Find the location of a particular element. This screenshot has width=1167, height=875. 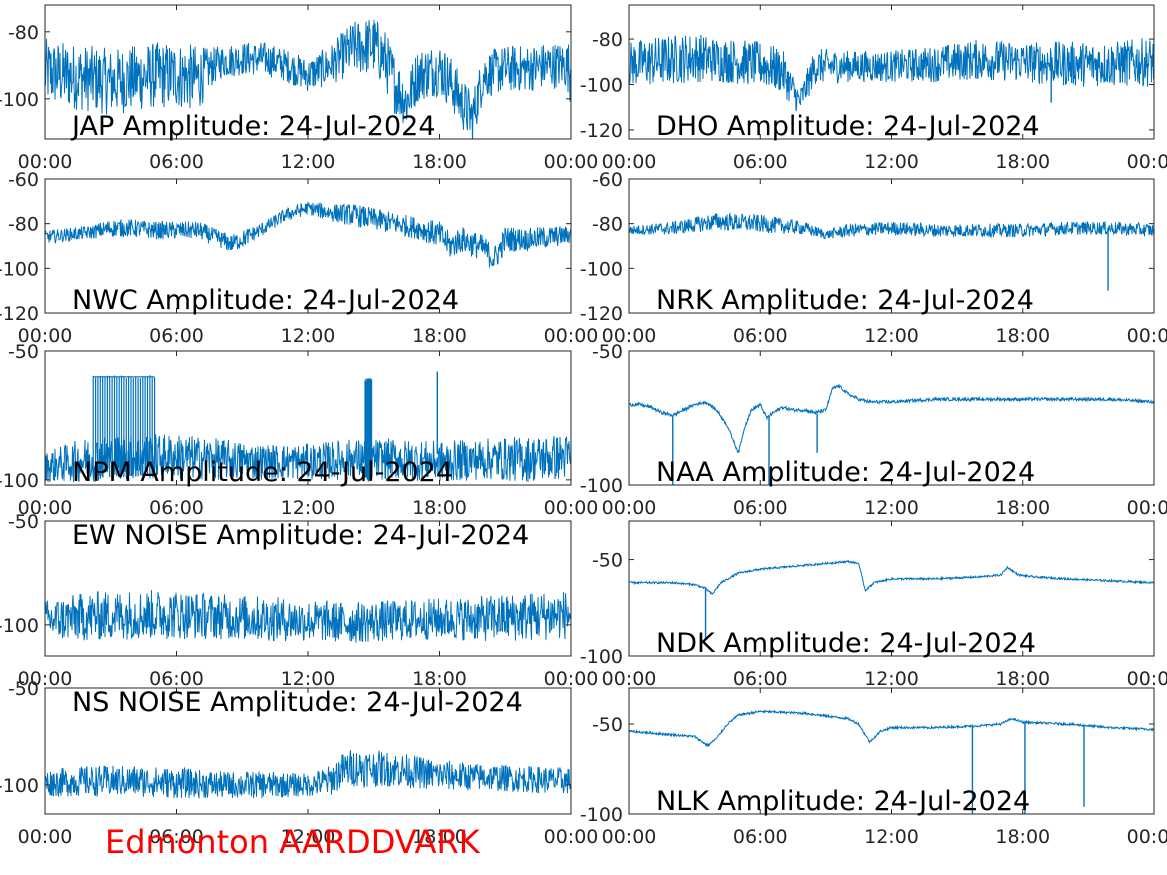

panel-title: NRK Amplitude: 24-Jul-2024 is located at coordinates (845, 300).